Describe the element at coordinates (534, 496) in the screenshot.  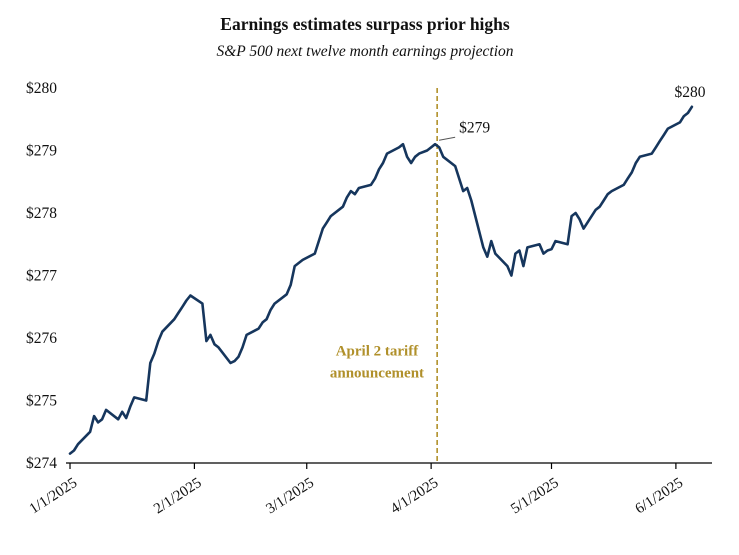
I see `x-axis-label: 5/1/2025` at that location.